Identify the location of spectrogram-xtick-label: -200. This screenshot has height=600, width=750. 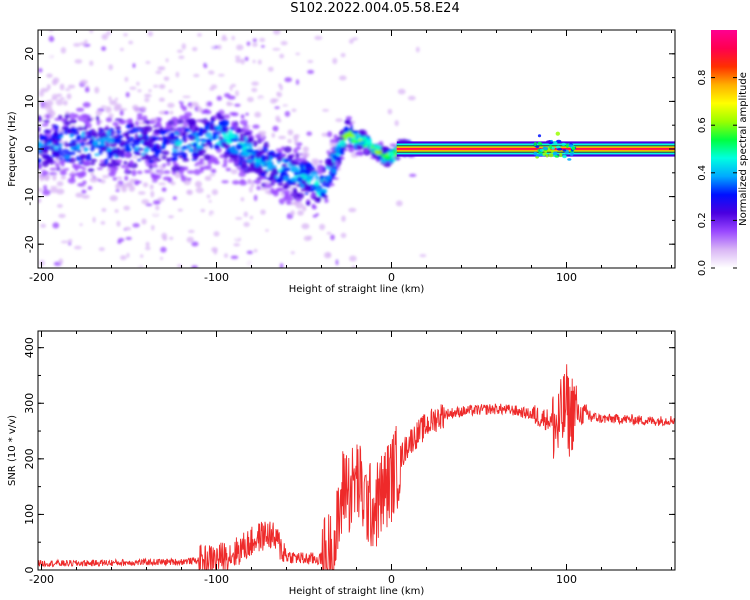
(41, 277).